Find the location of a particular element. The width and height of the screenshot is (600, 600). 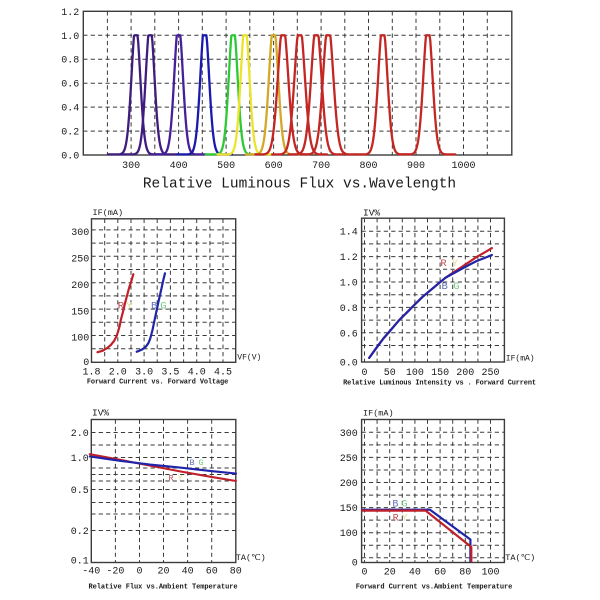

svg-text:Forward Current vs. Forward Vo: Forward Current vs. Forward Voltage is located at coordinates (157, 383).